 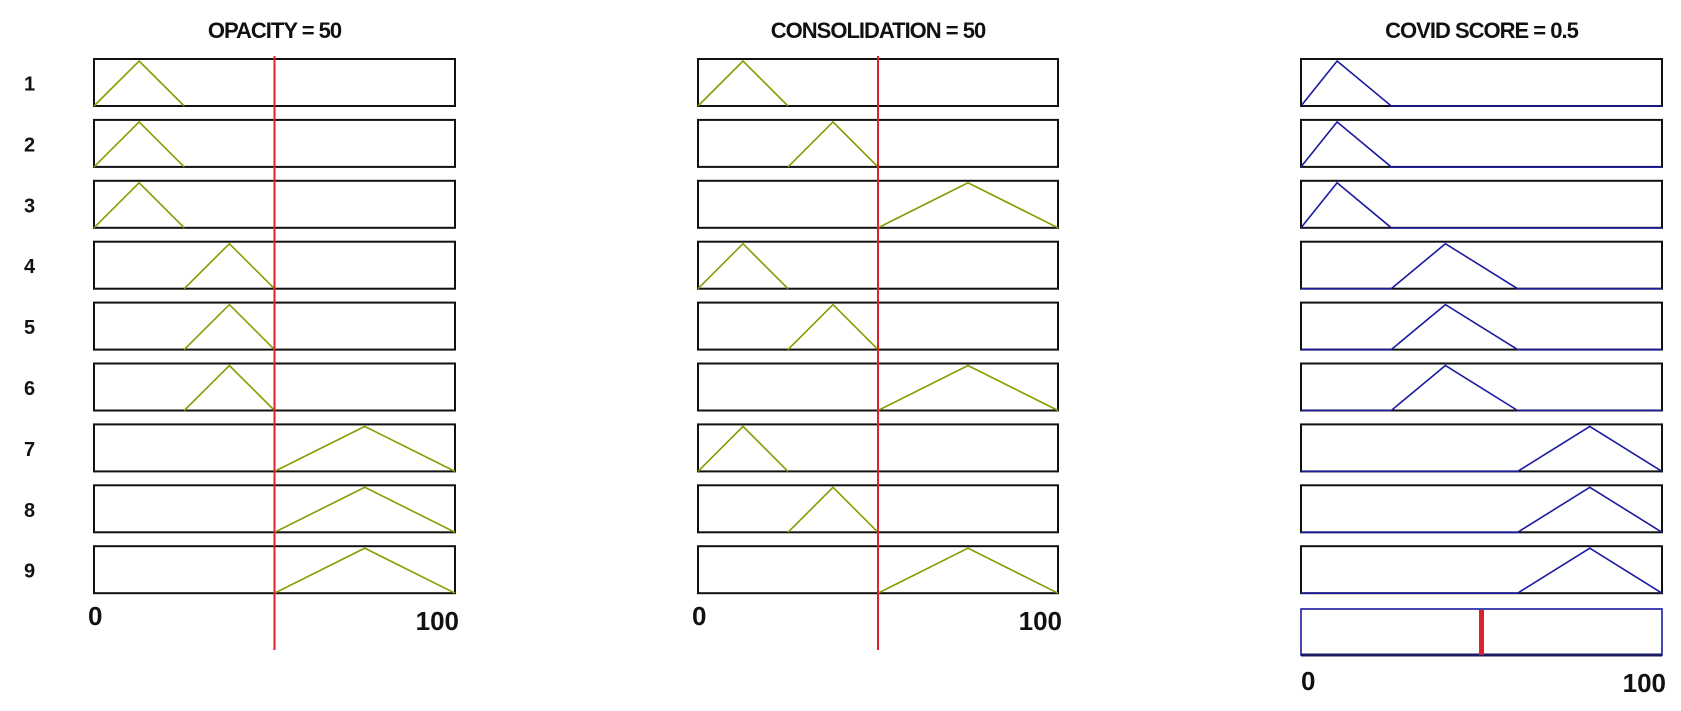 What do you see at coordinates (29, 145) in the screenshot?
I see `rule-number-label: 2` at bounding box center [29, 145].